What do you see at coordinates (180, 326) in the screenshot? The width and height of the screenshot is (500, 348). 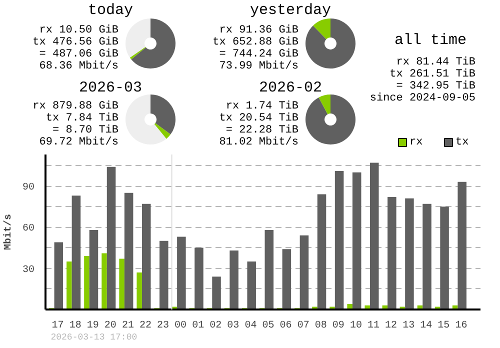 I see `x-tick-label: 00` at bounding box center [180, 326].